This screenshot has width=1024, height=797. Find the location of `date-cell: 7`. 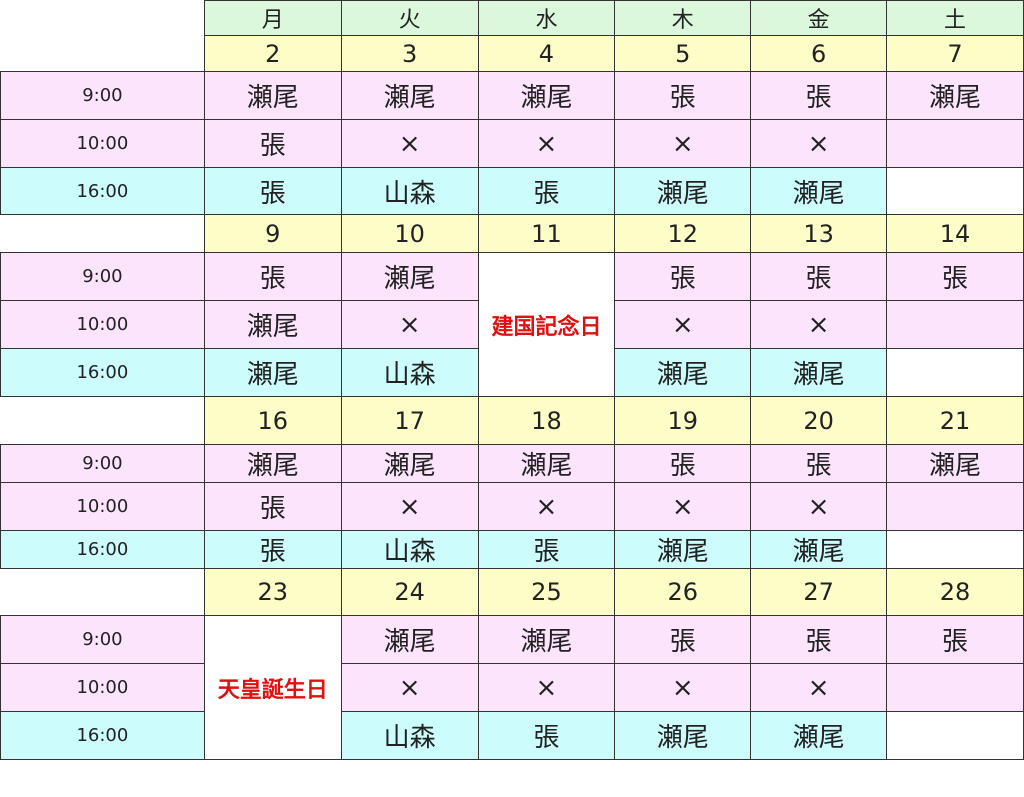

date-cell: 7 is located at coordinates (955, 53).